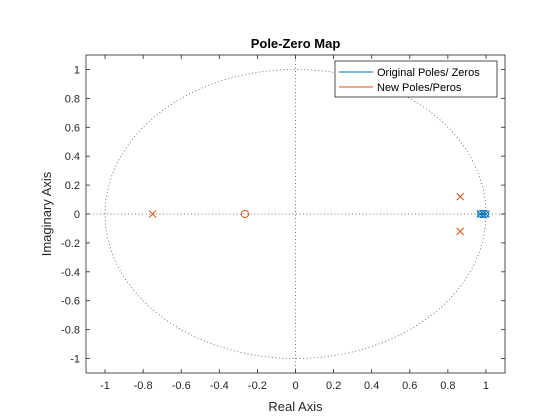  What do you see at coordinates (428, 73) in the screenshot?
I see `legend-entry: Original Poles/ Zeros` at bounding box center [428, 73].